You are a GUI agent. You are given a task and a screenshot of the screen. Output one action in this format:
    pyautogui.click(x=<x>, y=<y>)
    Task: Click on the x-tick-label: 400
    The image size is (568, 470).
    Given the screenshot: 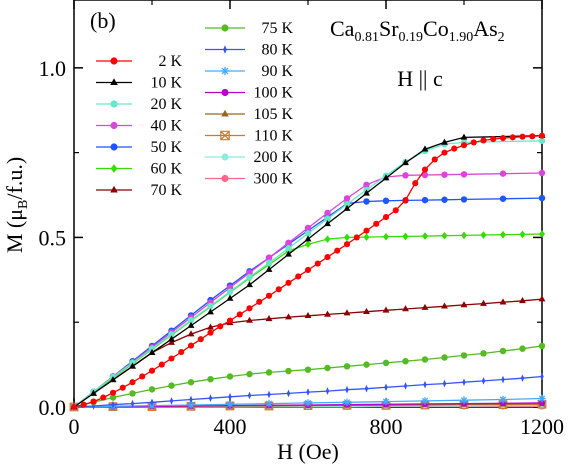 What is the action you would take?
    pyautogui.click(x=230, y=426)
    